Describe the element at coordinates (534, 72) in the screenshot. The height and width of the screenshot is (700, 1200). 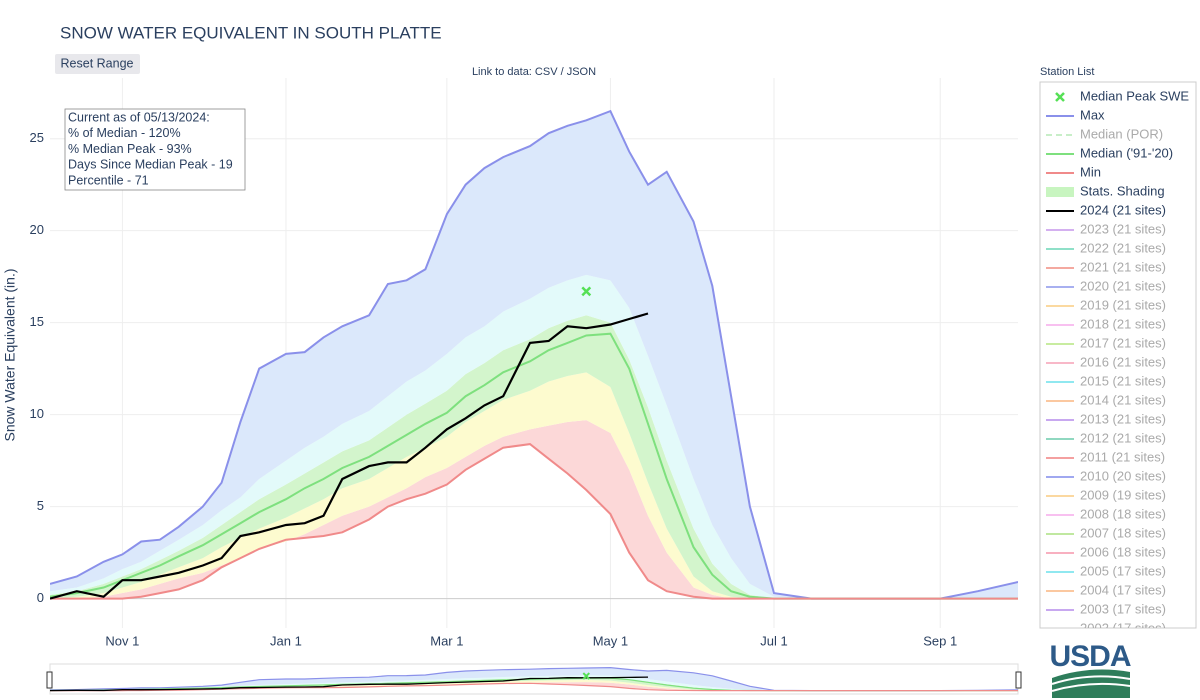
I see `data-link: Link to data: CSV / JSON` at that location.